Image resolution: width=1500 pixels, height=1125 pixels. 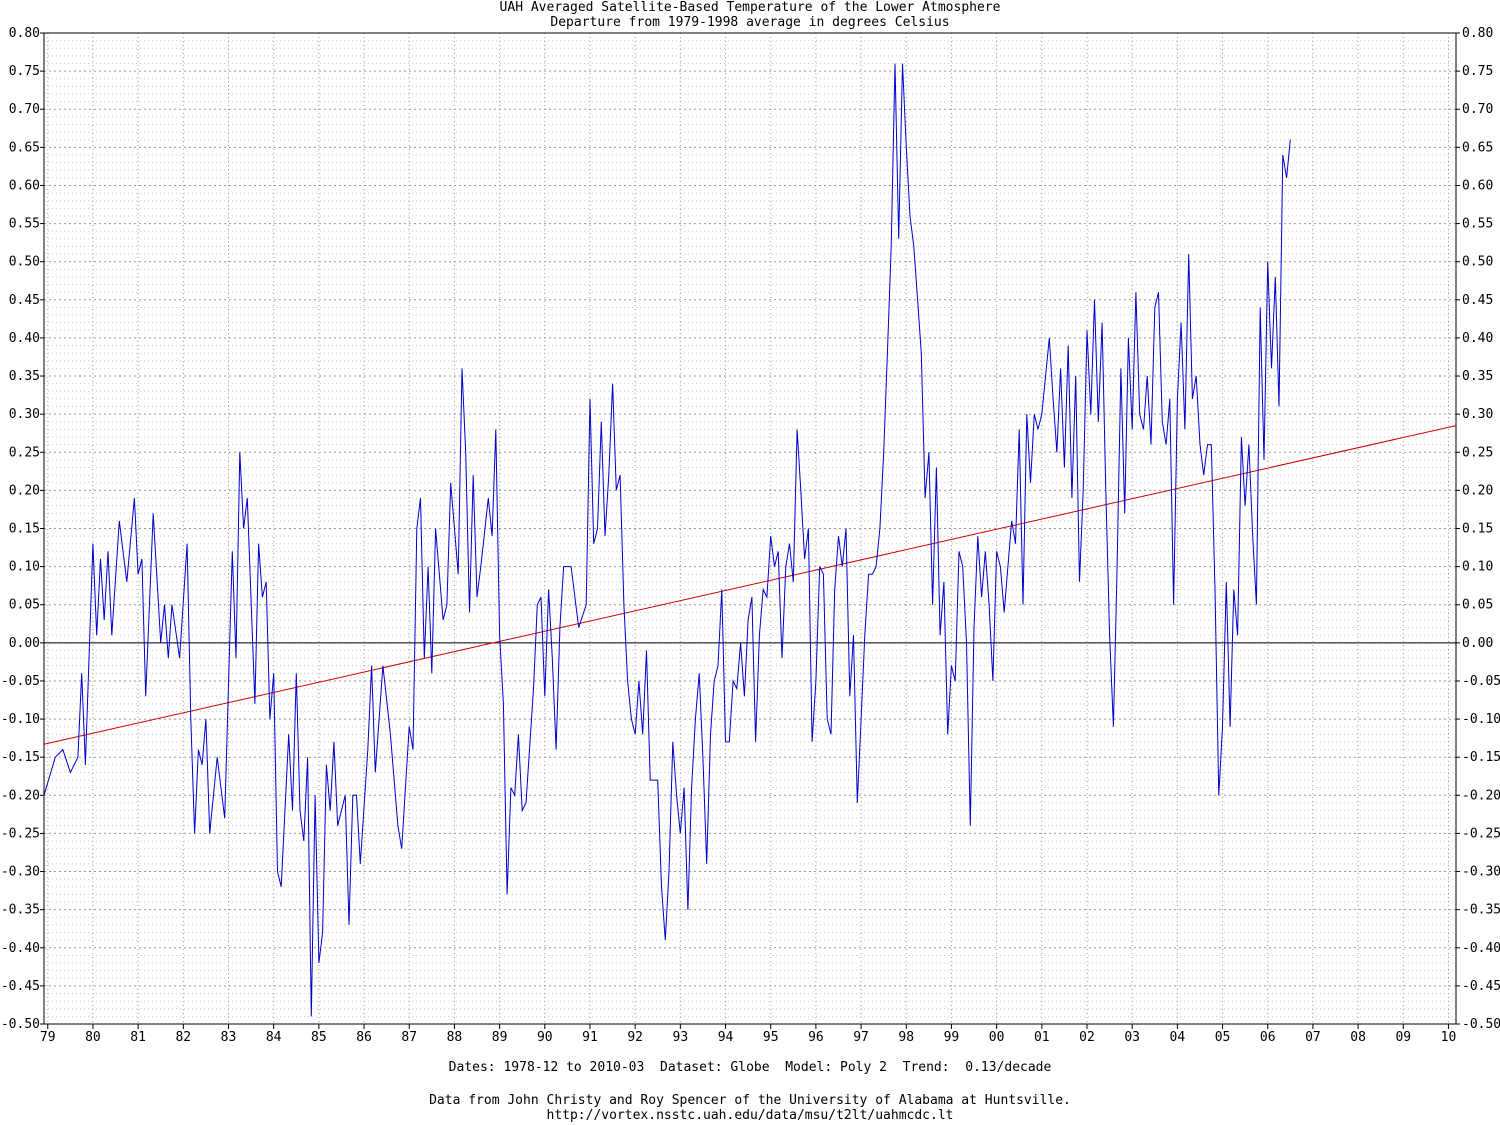 I want to click on x-tick-label: 08, so click(x=1358, y=1037).